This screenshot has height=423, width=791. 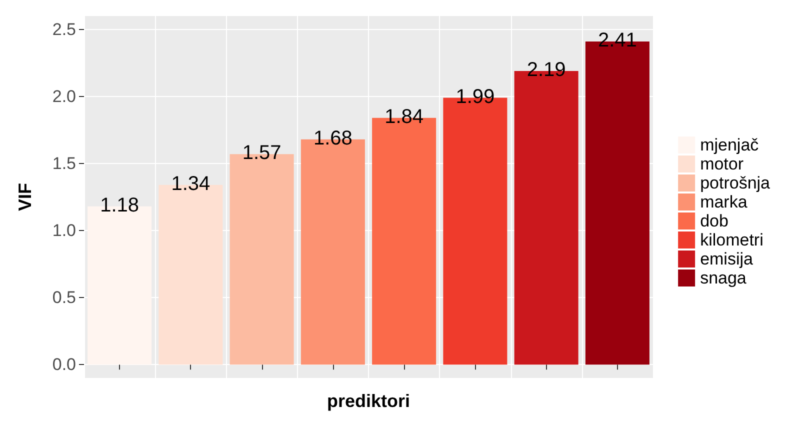 I want to click on y-axis-title: VIF, so click(x=25, y=197).